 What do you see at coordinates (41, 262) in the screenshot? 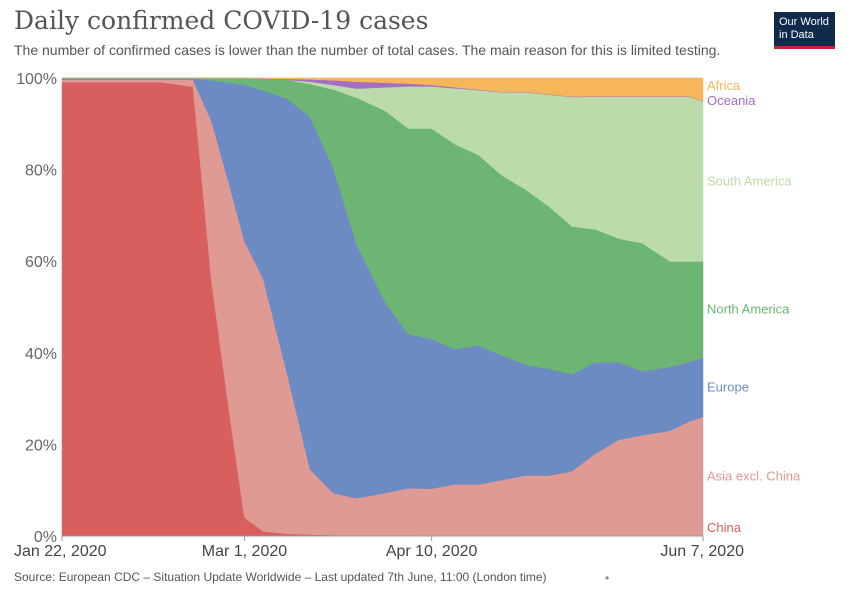
I see `y-tick-label: 60%` at bounding box center [41, 262].